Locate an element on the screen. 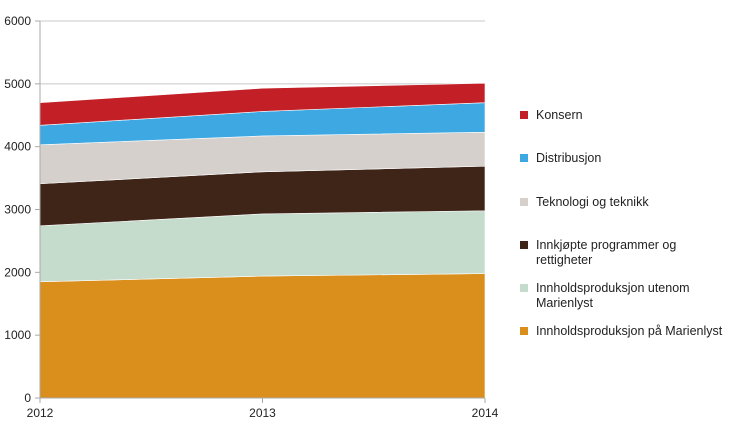  y-tick-label: 1000 is located at coordinates (17, 335).